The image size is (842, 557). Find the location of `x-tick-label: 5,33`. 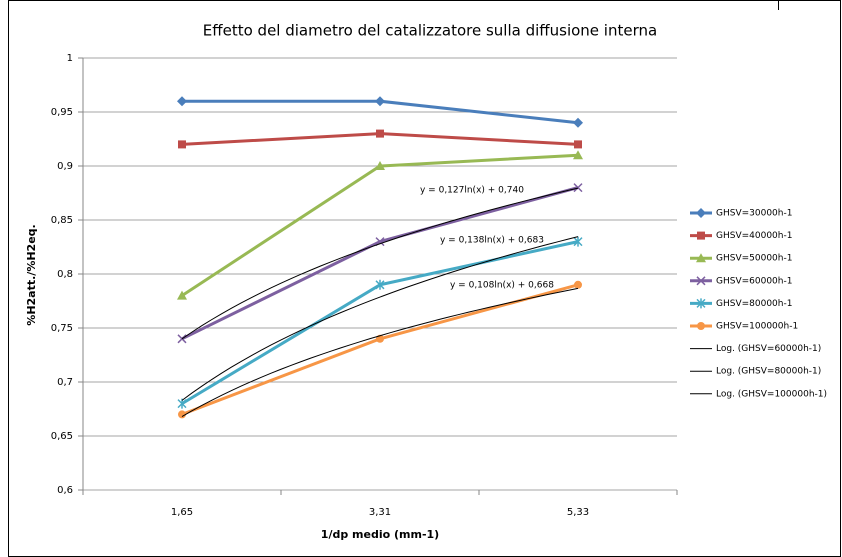

x-tick-label: 5,33 is located at coordinates (578, 512).